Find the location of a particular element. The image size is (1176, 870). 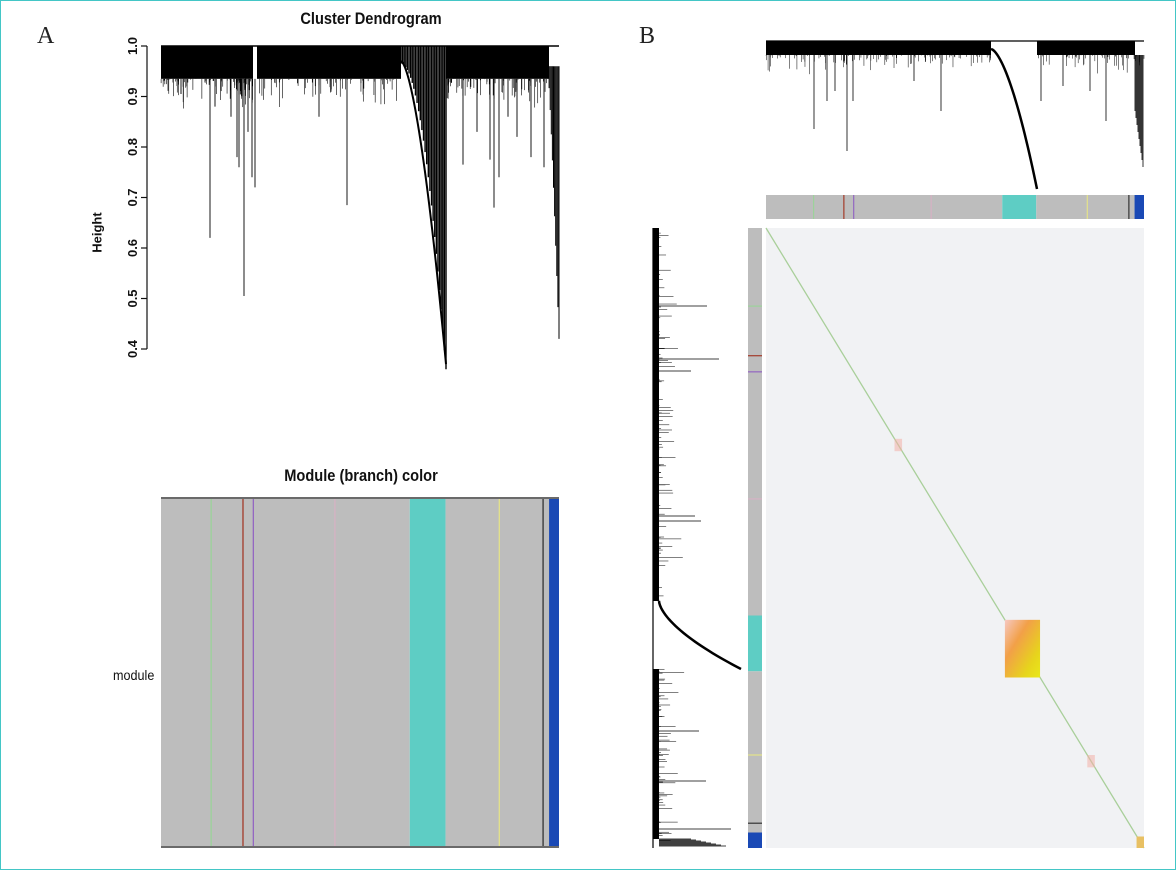

top-bar-segment-blue is located at coordinates (1139, 207).